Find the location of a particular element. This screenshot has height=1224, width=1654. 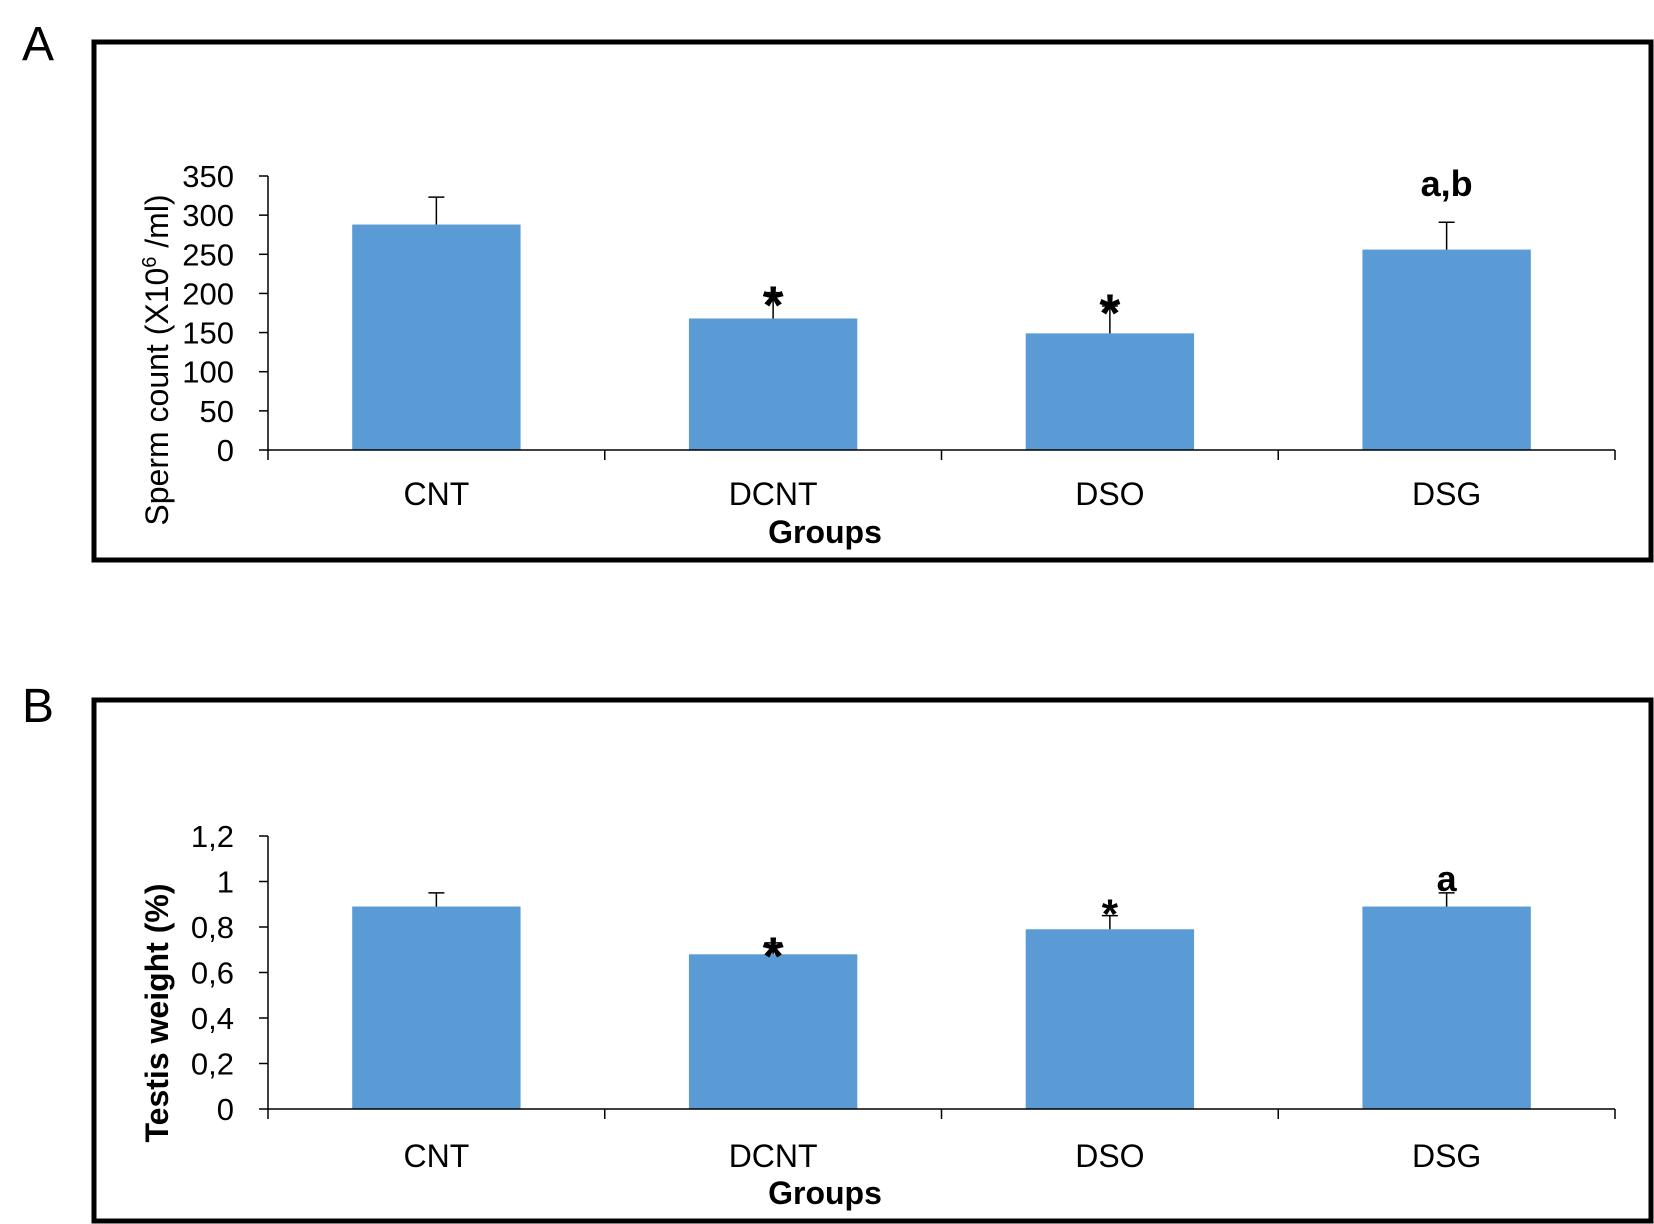

panel-a-label: A is located at coordinates (38, 44).